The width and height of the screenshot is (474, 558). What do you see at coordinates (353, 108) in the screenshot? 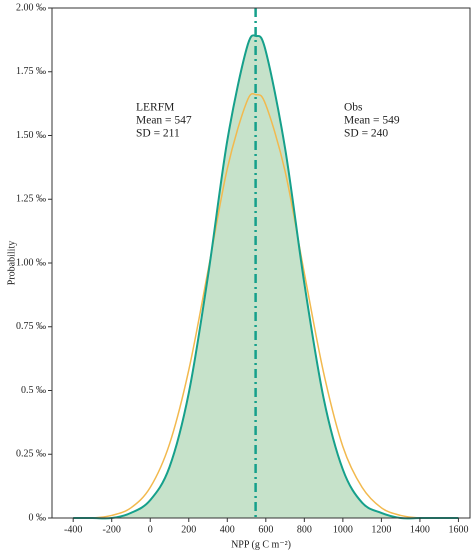
I see `series-label: Obs` at bounding box center [353, 108].